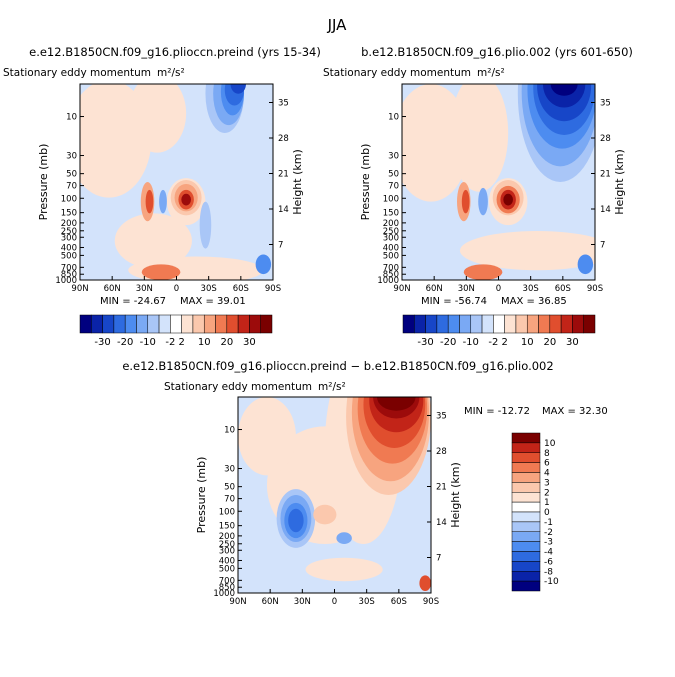  What do you see at coordinates (547, 454) in the screenshot?
I see `panel-3-colorbar-label: 8` at bounding box center [547, 454].